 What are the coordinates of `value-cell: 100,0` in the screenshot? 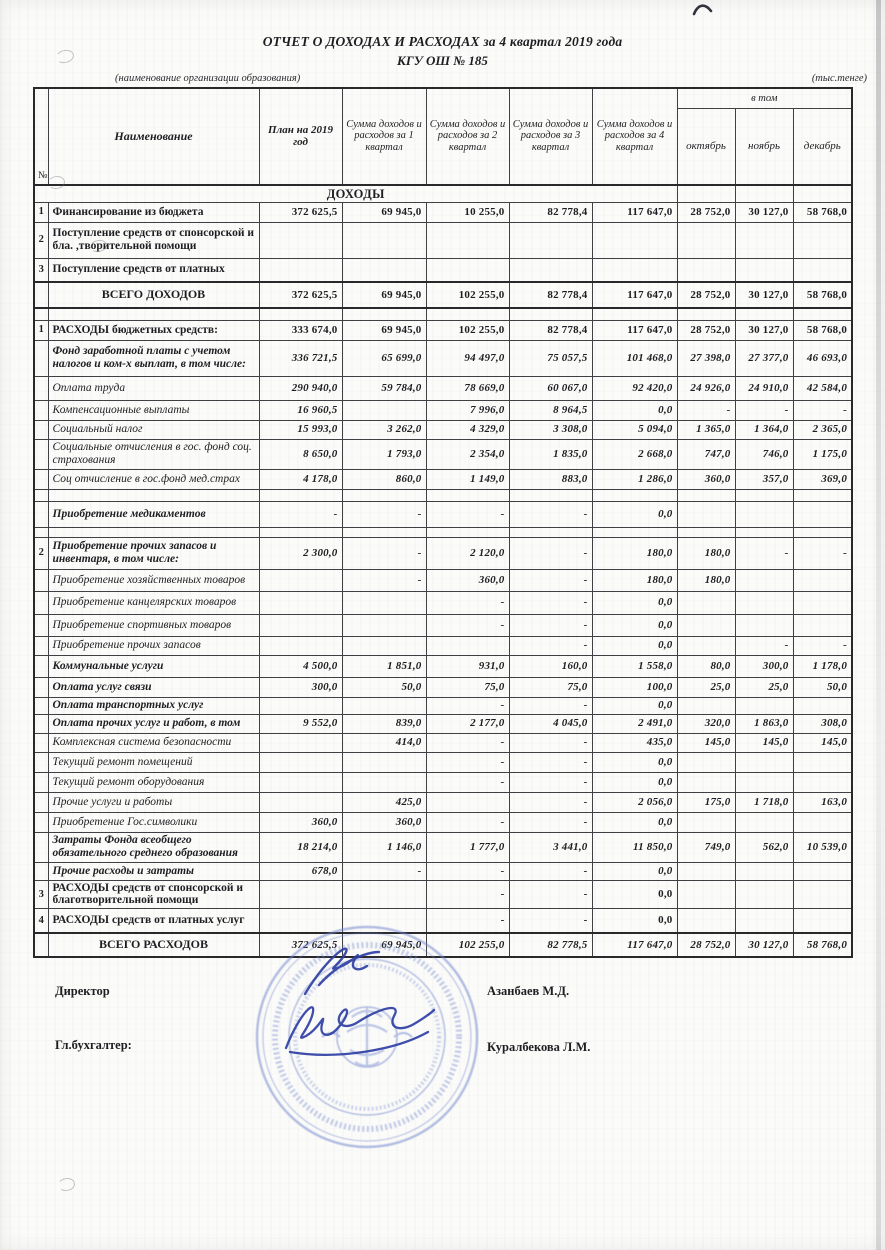 It's located at (634, 687).